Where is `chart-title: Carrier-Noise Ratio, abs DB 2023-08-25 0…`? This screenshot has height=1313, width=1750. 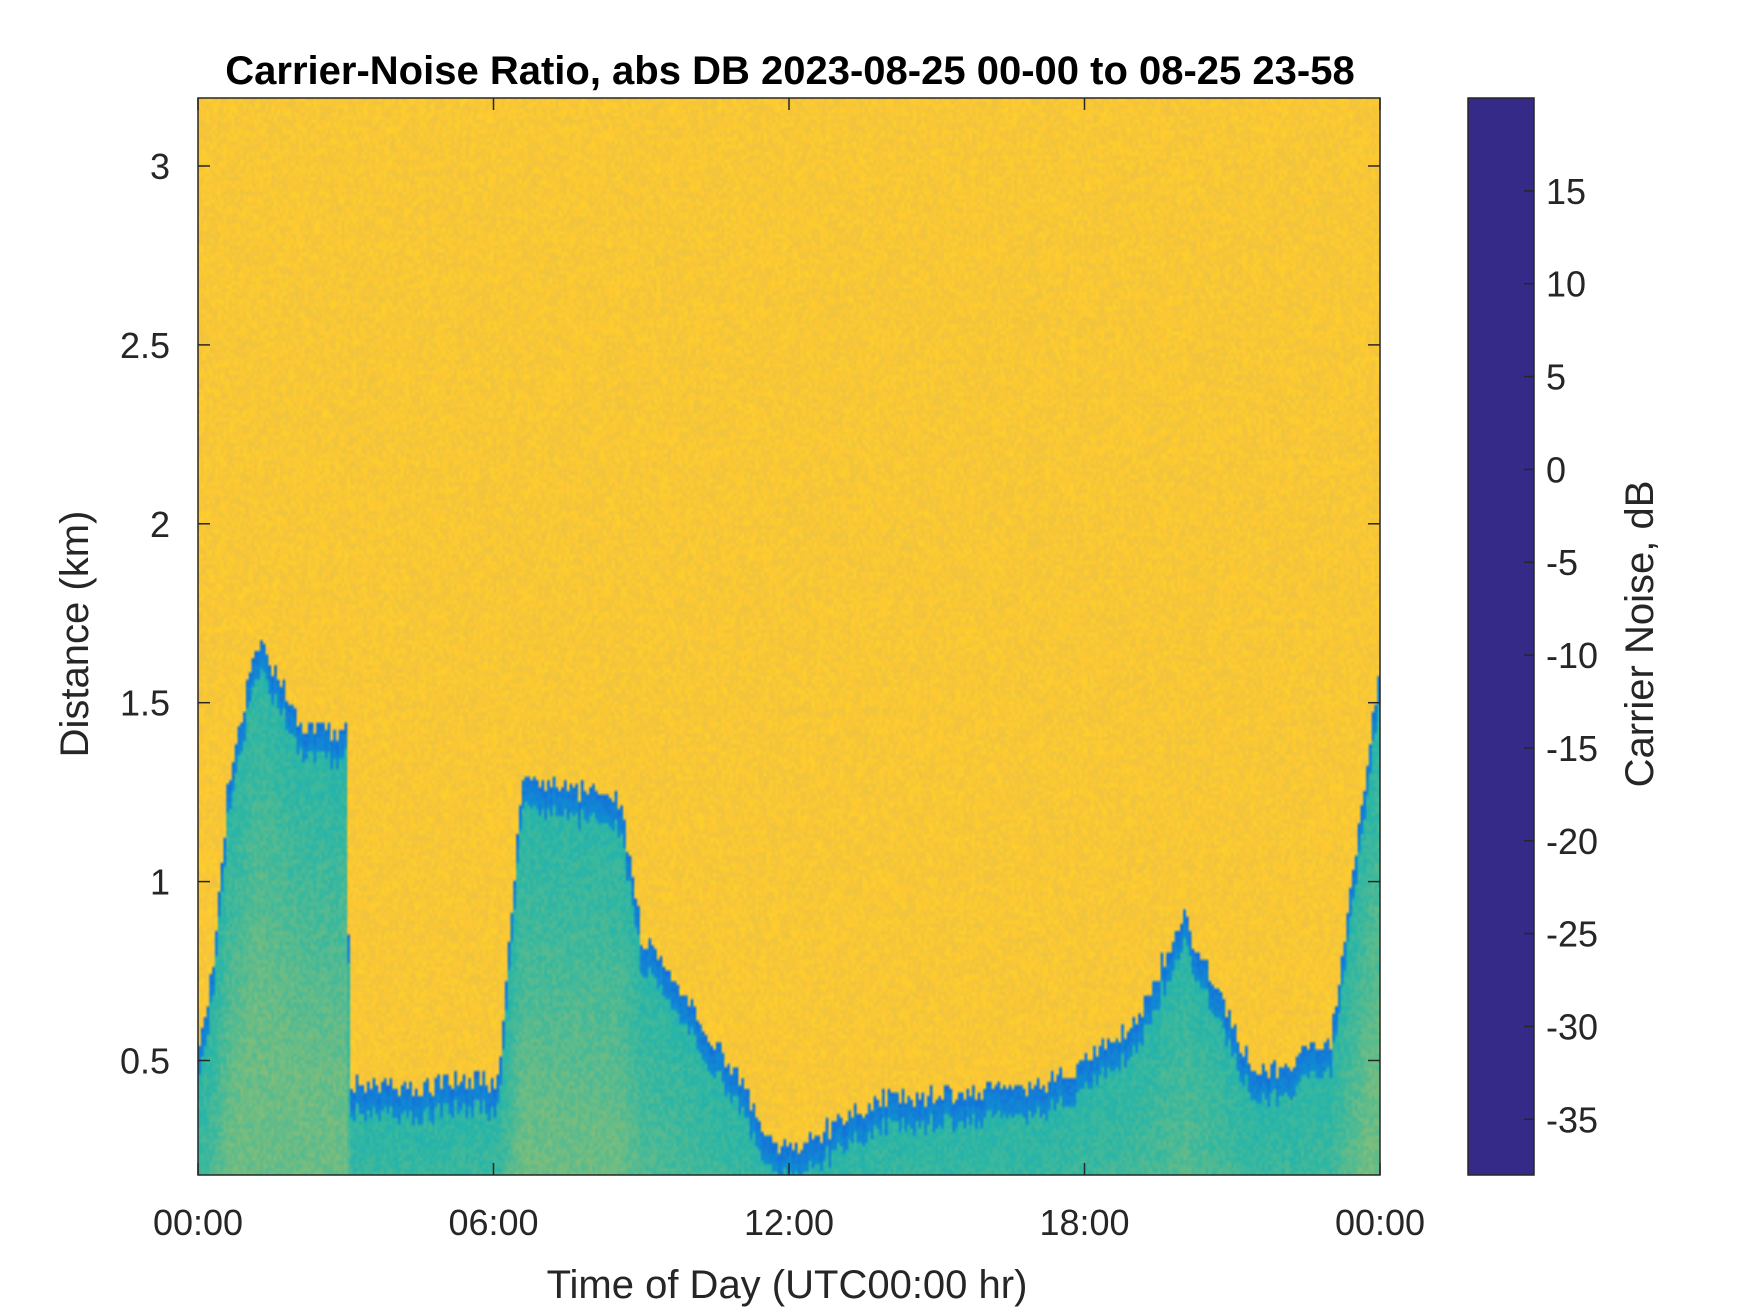 chart-title: Carrier-Noise Ratio, abs DB 2023-08-25 0… is located at coordinates (789, 71).